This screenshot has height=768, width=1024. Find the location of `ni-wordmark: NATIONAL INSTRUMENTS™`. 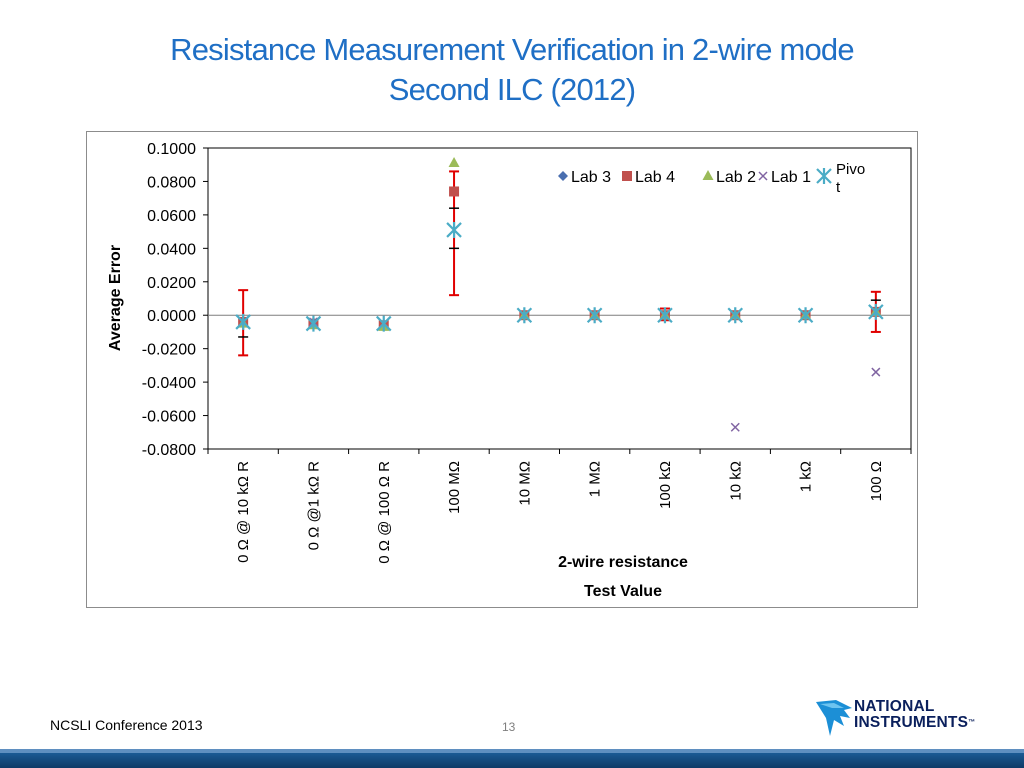

ni-wordmark: NATIONAL INSTRUMENTS™ is located at coordinates (914, 715).